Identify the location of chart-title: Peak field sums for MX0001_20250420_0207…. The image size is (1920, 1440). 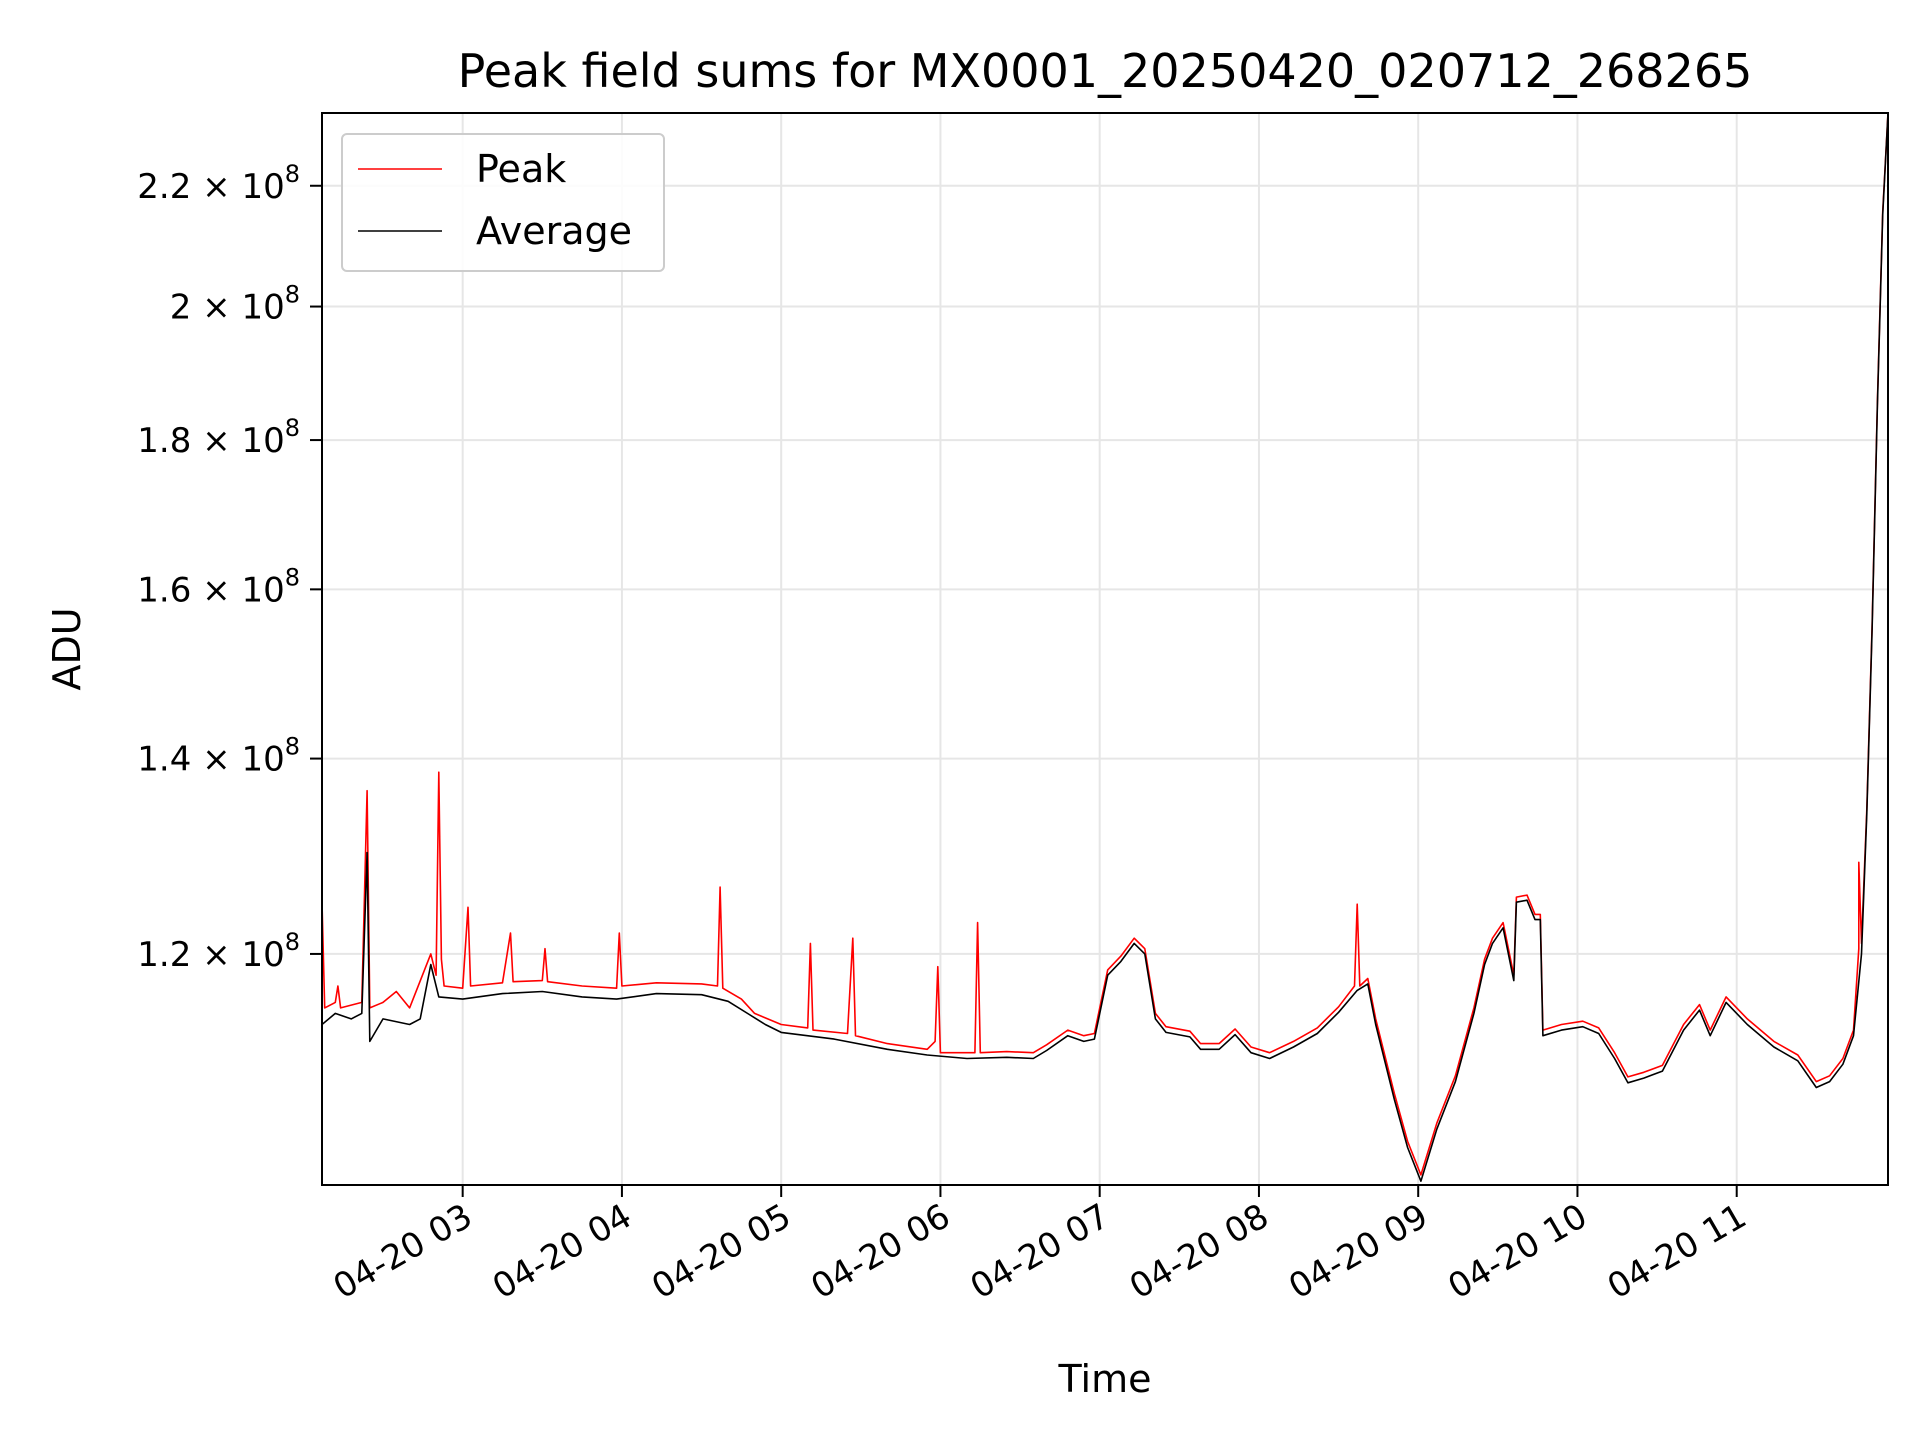
(1105, 71).